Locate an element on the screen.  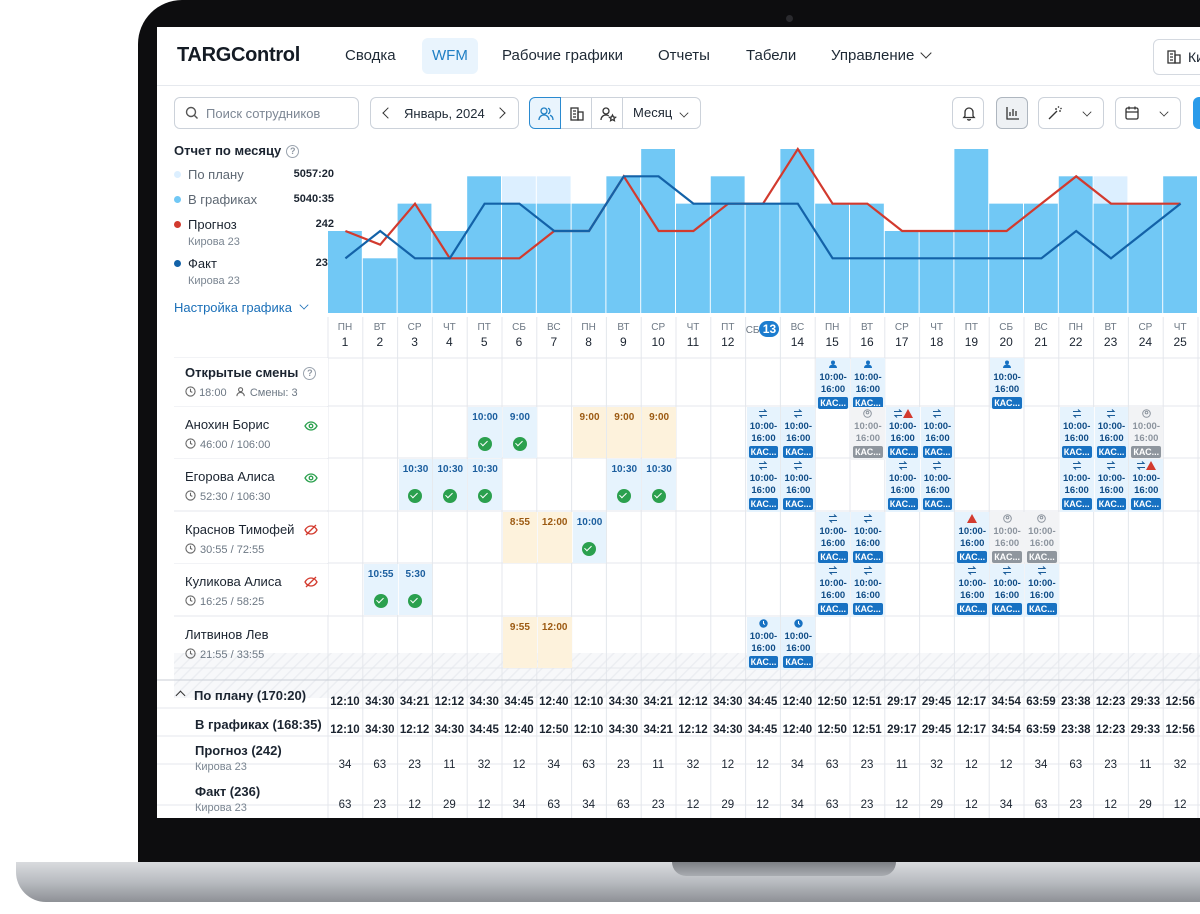
shift-cell: 9:55 is located at coordinates (520, 642).